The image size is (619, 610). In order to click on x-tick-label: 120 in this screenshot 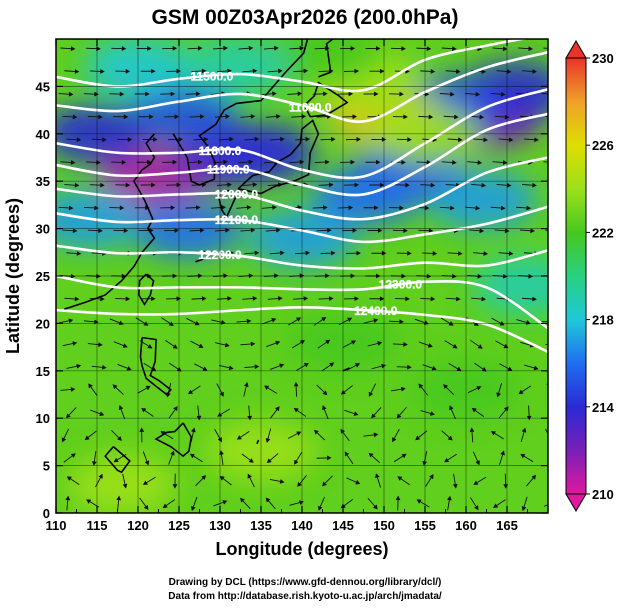, I will do `click(138, 525)`.